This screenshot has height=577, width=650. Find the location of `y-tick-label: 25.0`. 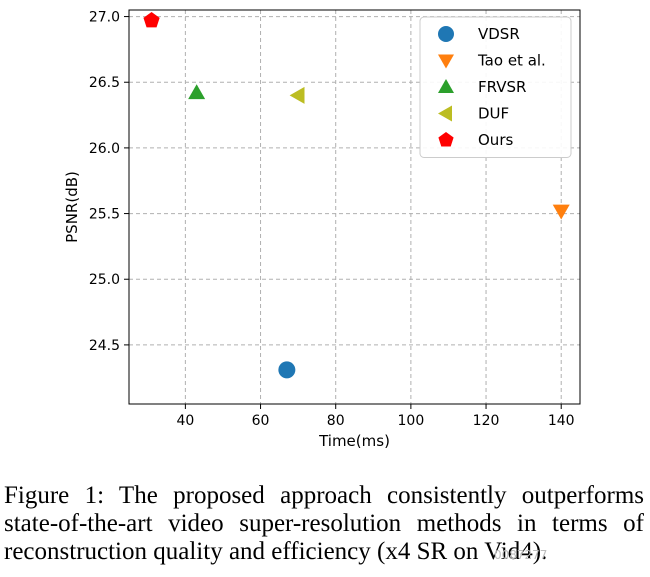

y-tick-label: 25.0 is located at coordinates (104, 280).